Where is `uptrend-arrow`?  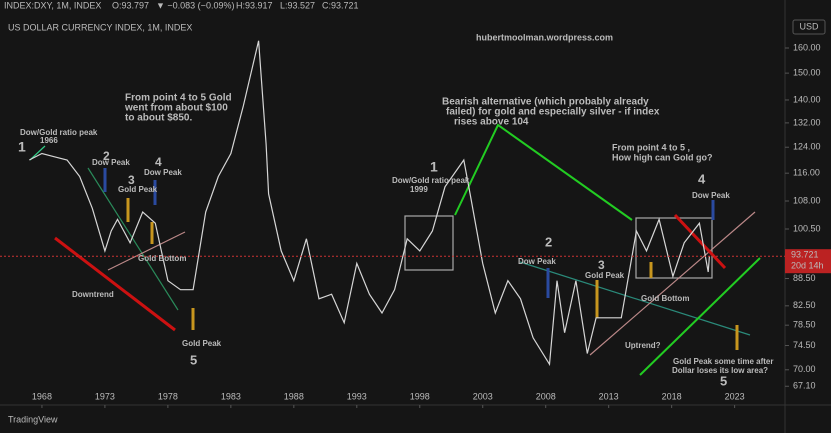
uptrend-arrow is located at coordinates (700, 316).